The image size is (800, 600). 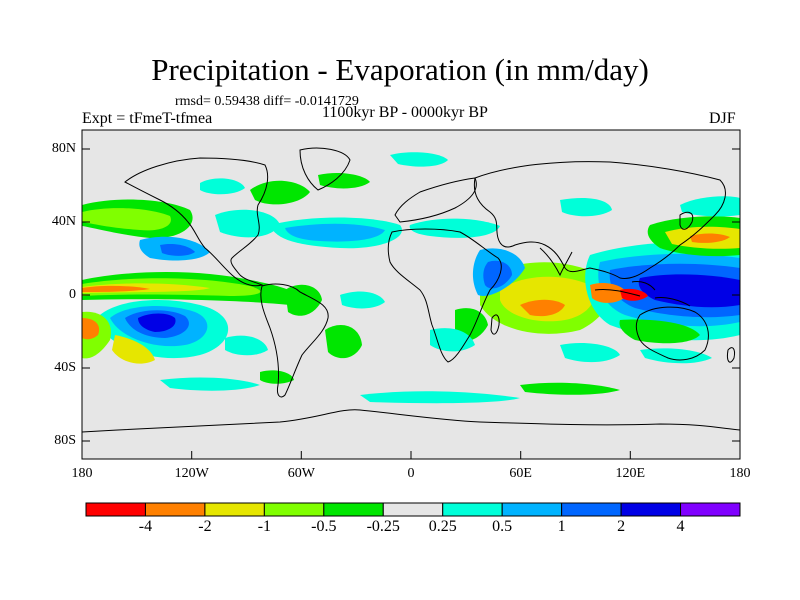 What do you see at coordinates (680, 526) in the screenshot?
I see `colorbar-label: 4` at bounding box center [680, 526].